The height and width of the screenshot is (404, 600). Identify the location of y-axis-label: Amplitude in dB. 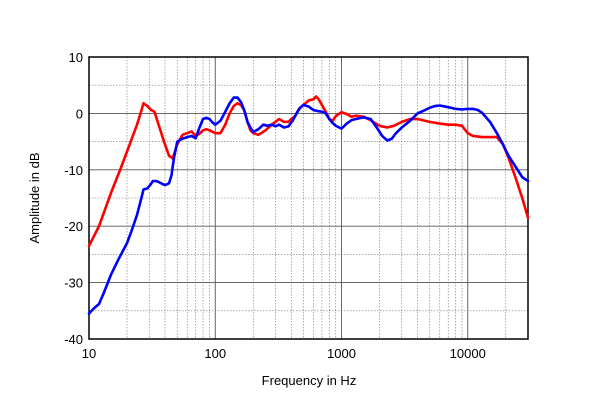
(34, 197).